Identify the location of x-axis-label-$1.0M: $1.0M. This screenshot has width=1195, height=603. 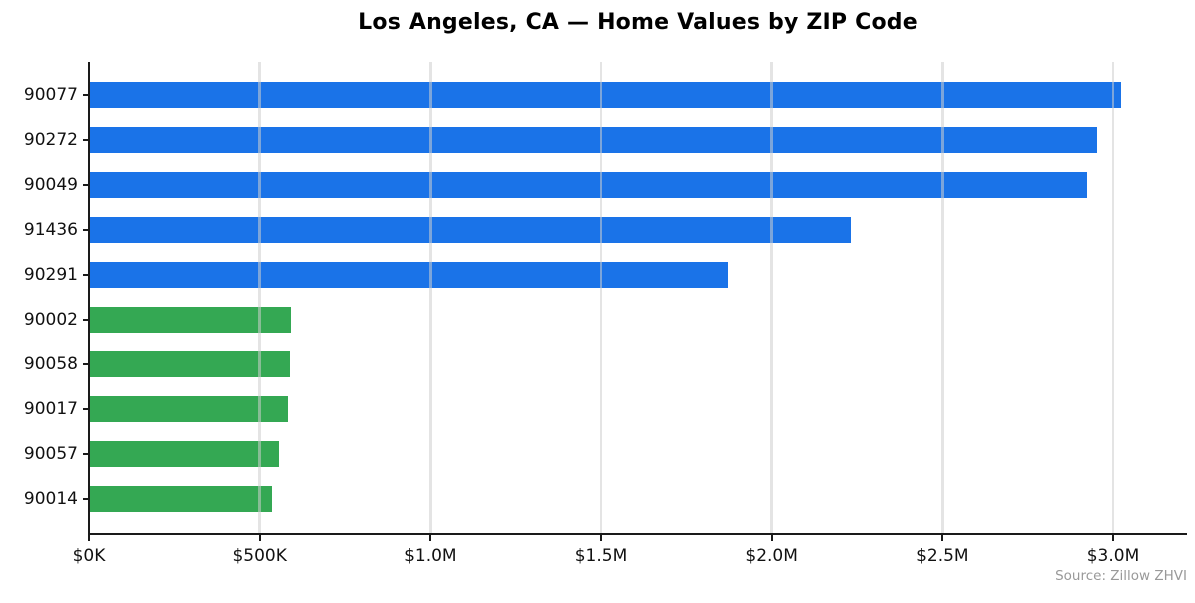
(430, 556).